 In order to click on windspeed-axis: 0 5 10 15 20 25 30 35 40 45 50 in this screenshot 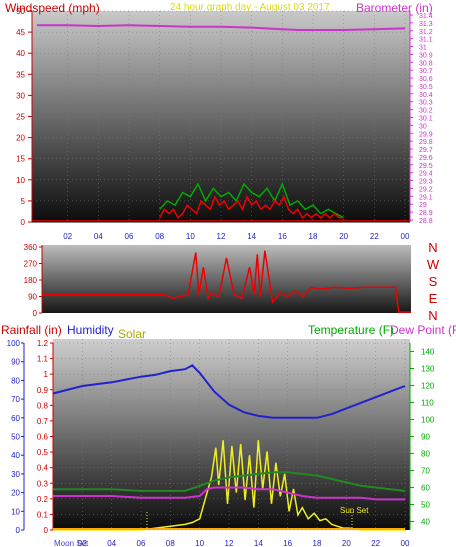, I will do `click(24, 117)`.